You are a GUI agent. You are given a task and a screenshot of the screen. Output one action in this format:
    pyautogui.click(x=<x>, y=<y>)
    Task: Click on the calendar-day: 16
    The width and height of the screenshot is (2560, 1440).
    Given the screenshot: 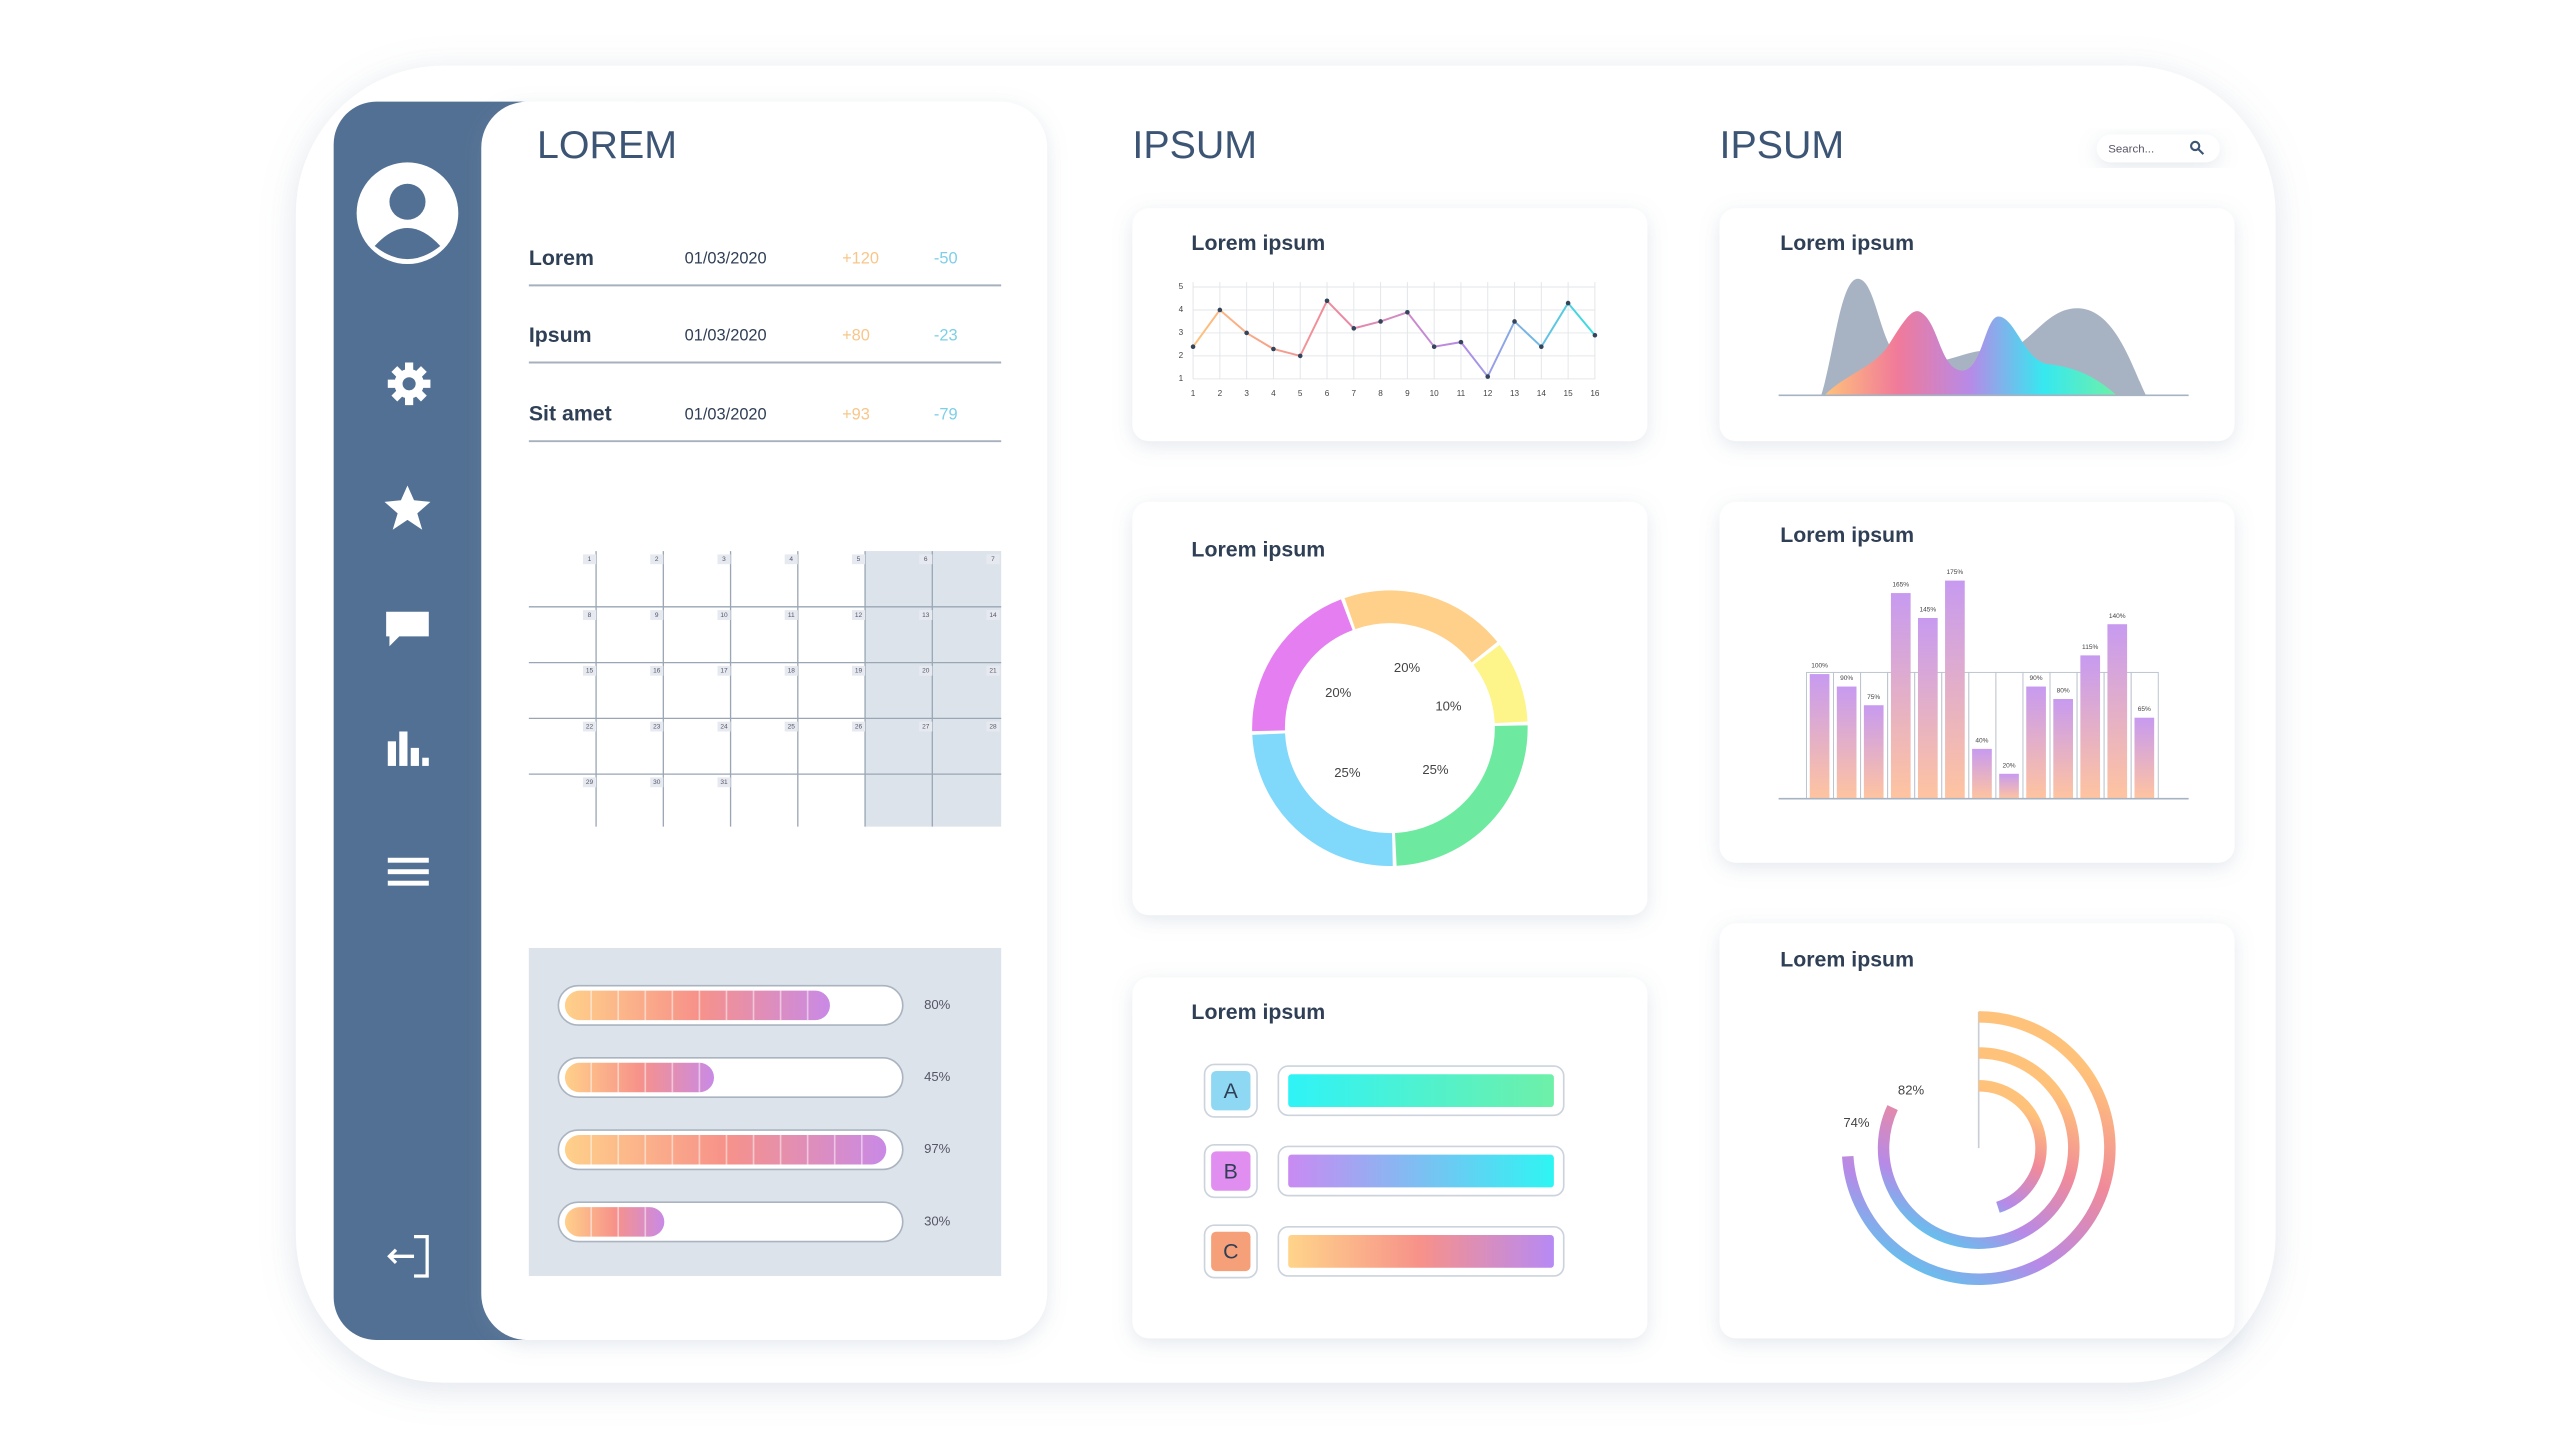 What is the action you would take?
    pyautogui.click(x=657, y=671)
    